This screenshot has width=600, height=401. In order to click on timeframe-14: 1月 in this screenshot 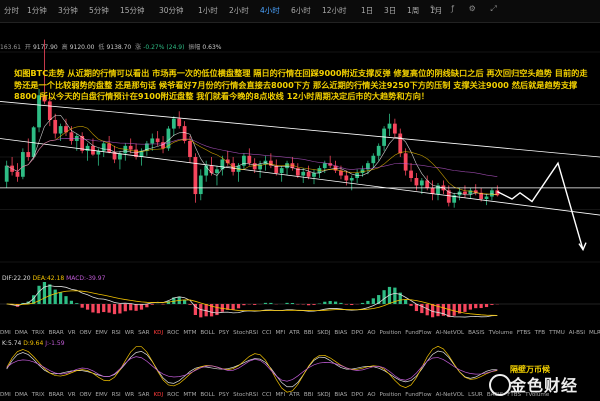, I will do `click(436, 10)`.